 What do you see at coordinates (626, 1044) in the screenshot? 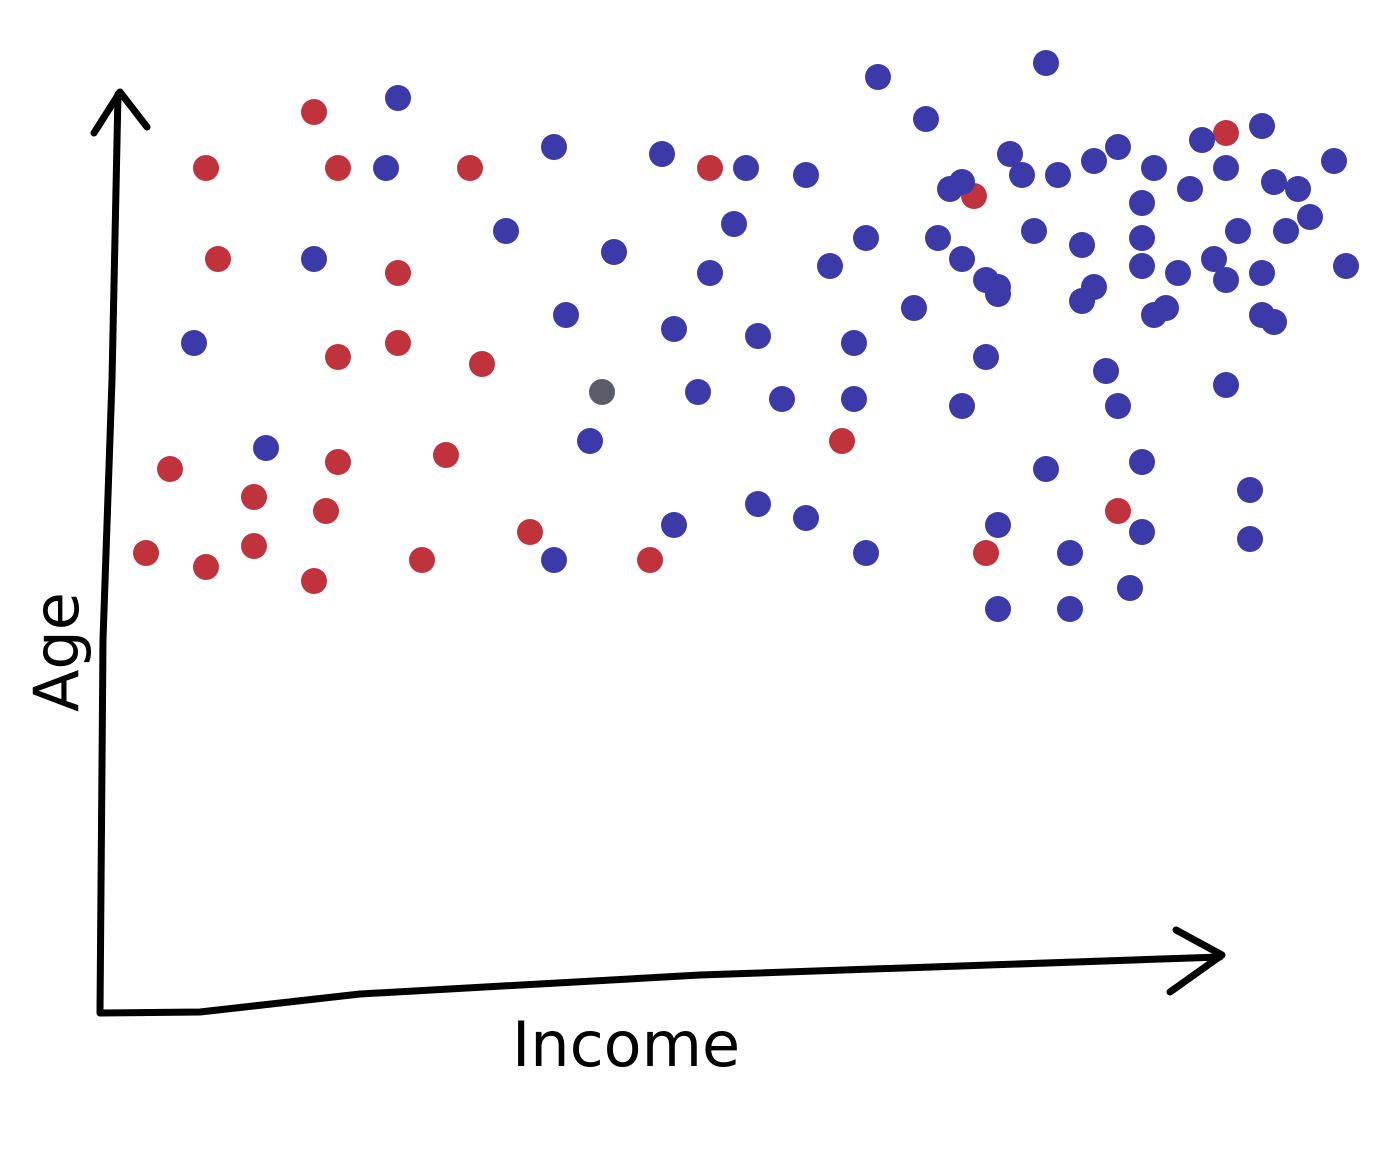
I see `x-axis-label: Income` at bounding box center [626, 1044].